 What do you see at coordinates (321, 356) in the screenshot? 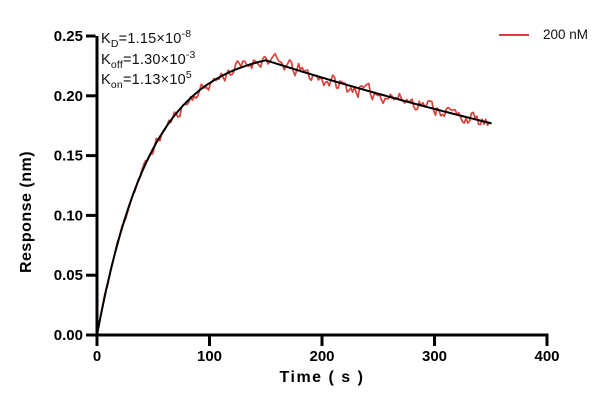
I see `x-tick-label: 200` at bounding box center [321, 356].